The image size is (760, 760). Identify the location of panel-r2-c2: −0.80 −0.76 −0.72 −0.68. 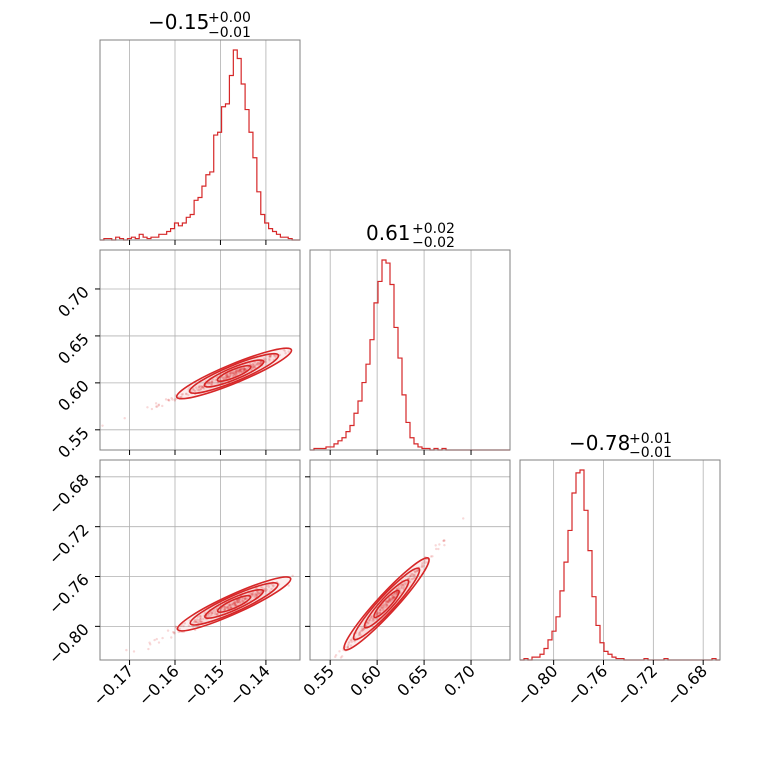
(617, 584).